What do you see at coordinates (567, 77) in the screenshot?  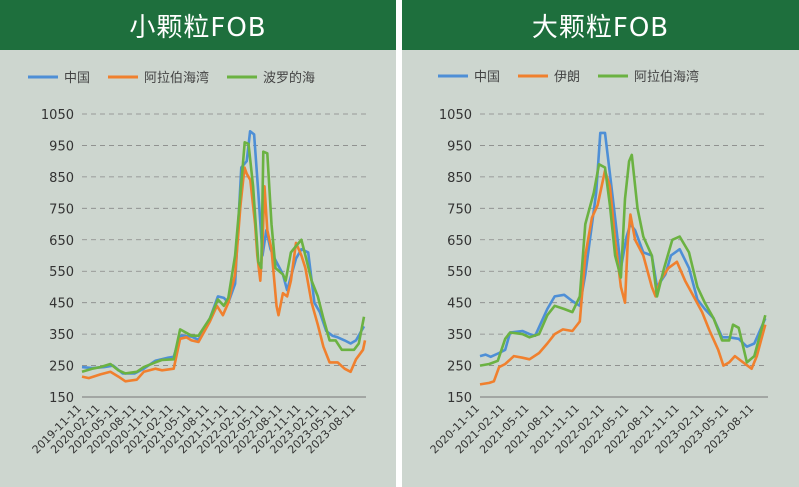 I see `legend-label: 伊朗` at bounding box center [567, 77].